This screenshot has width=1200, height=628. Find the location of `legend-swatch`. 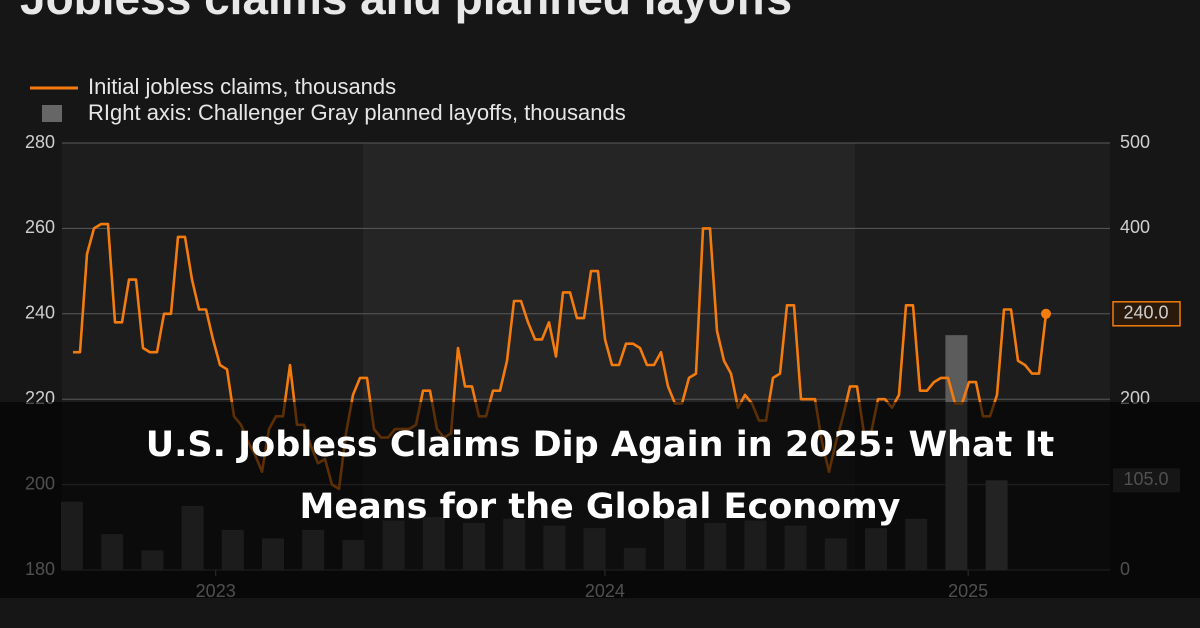

legend-swatch is located at coordinates (52, 113).